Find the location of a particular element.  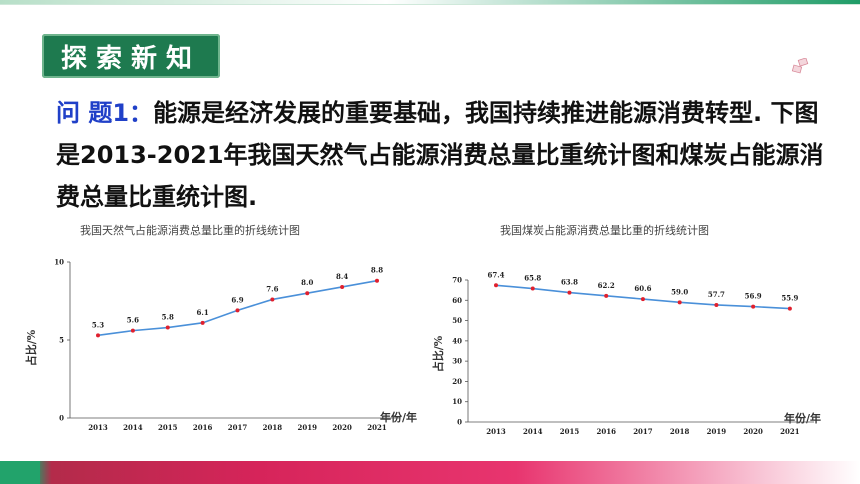

y-tick-label: 60 is located at coordinates (457, 300).